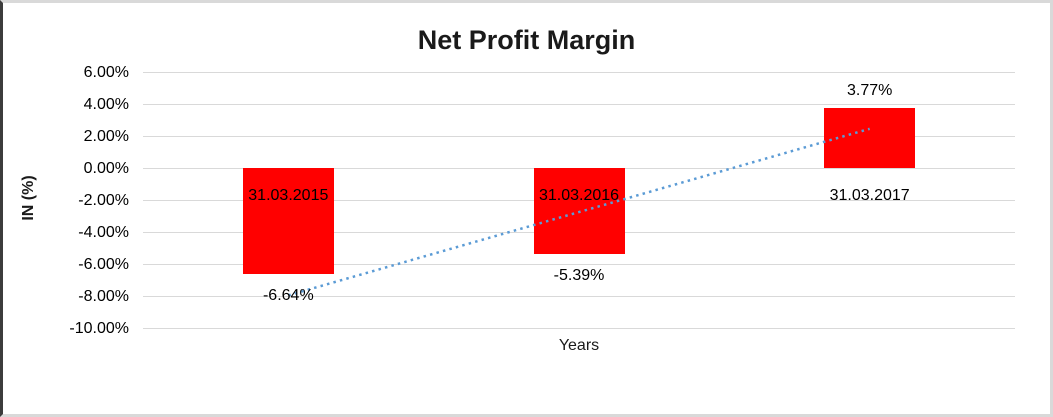  Describe the element at coordinates (579, 195) in the screenshot. I see `category-label: 31.03.2016` at that location.